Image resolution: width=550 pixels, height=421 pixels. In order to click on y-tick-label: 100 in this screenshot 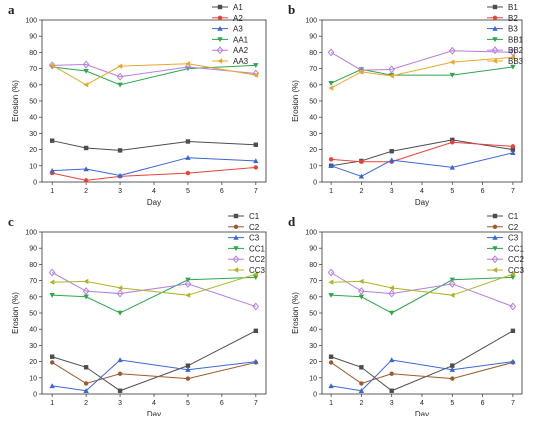, I will do `click(31, 21)`.